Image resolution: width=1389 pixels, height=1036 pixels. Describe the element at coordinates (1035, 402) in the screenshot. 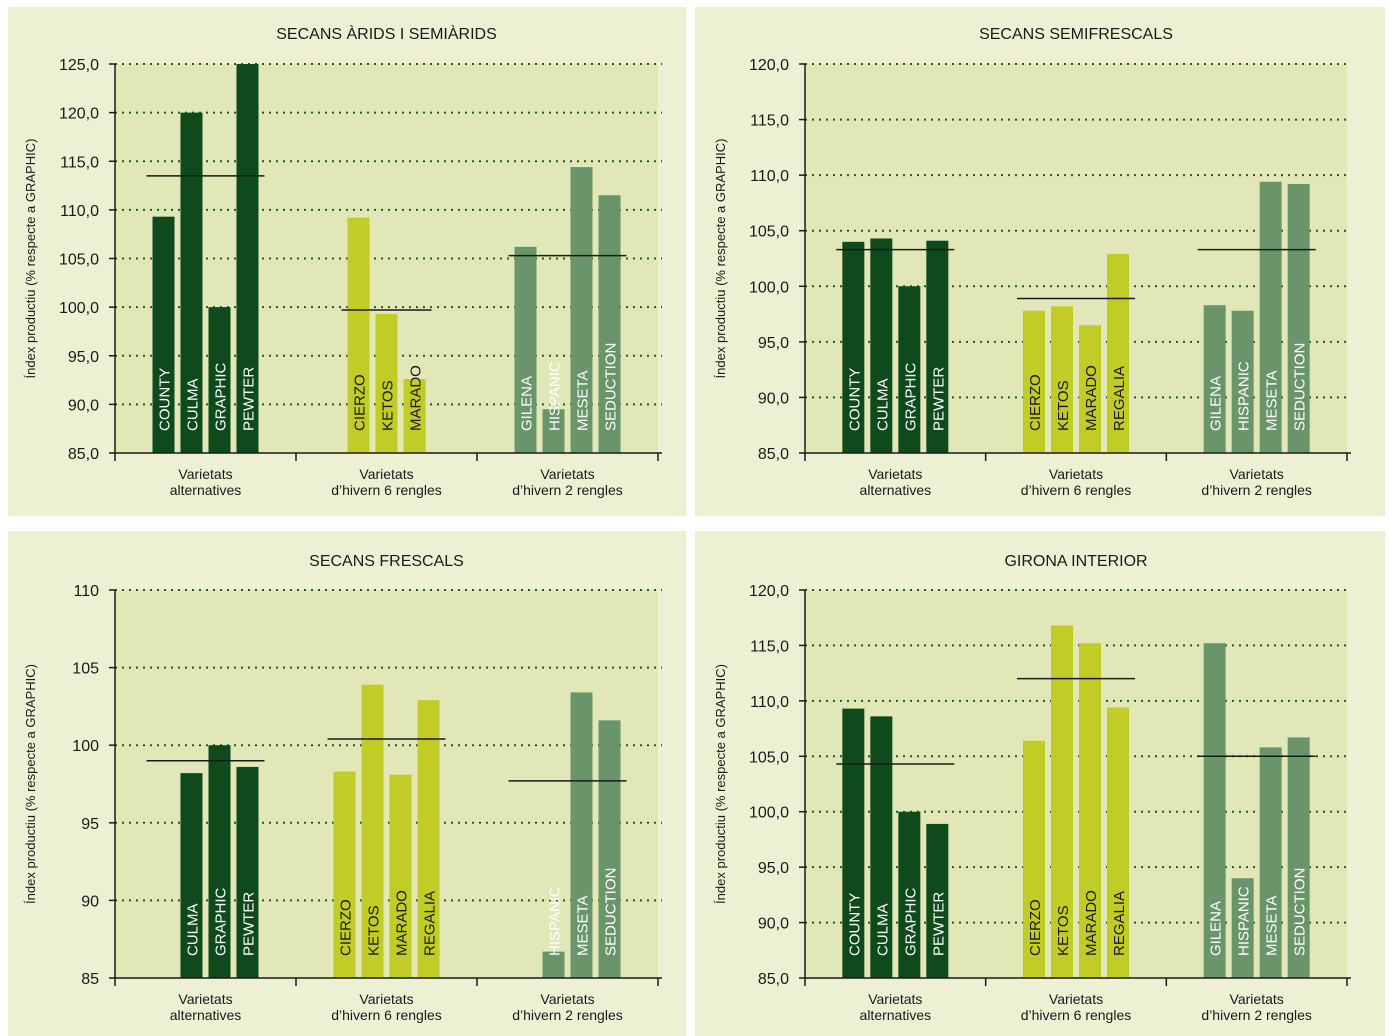

I see `bar-label: CIERZO` at that location.